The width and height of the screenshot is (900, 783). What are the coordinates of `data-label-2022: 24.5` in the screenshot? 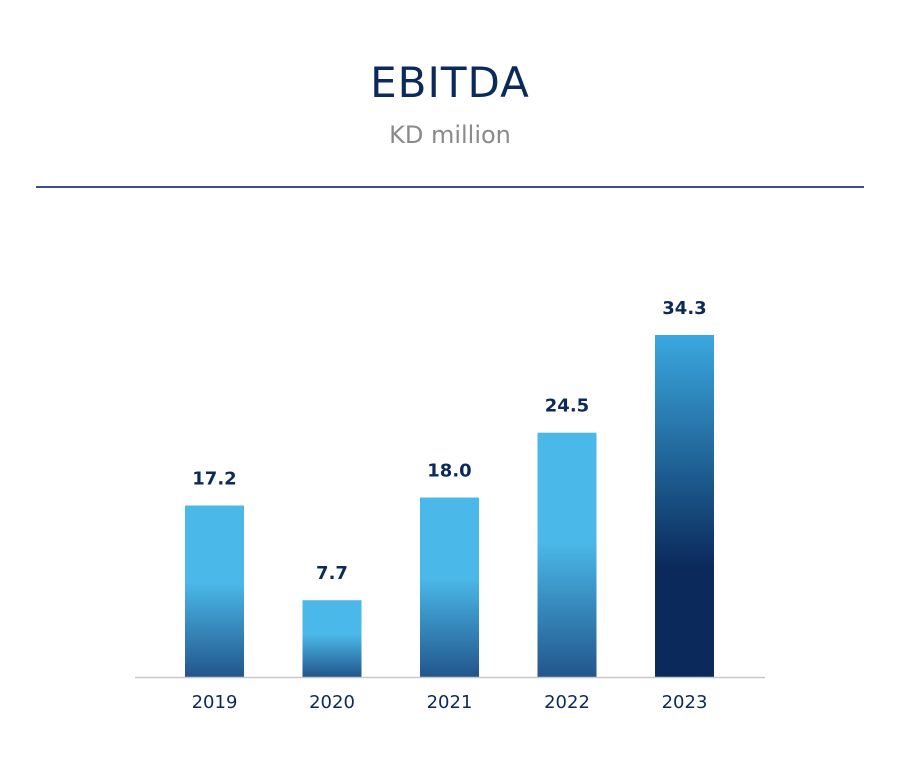 It's located at (567, 406).